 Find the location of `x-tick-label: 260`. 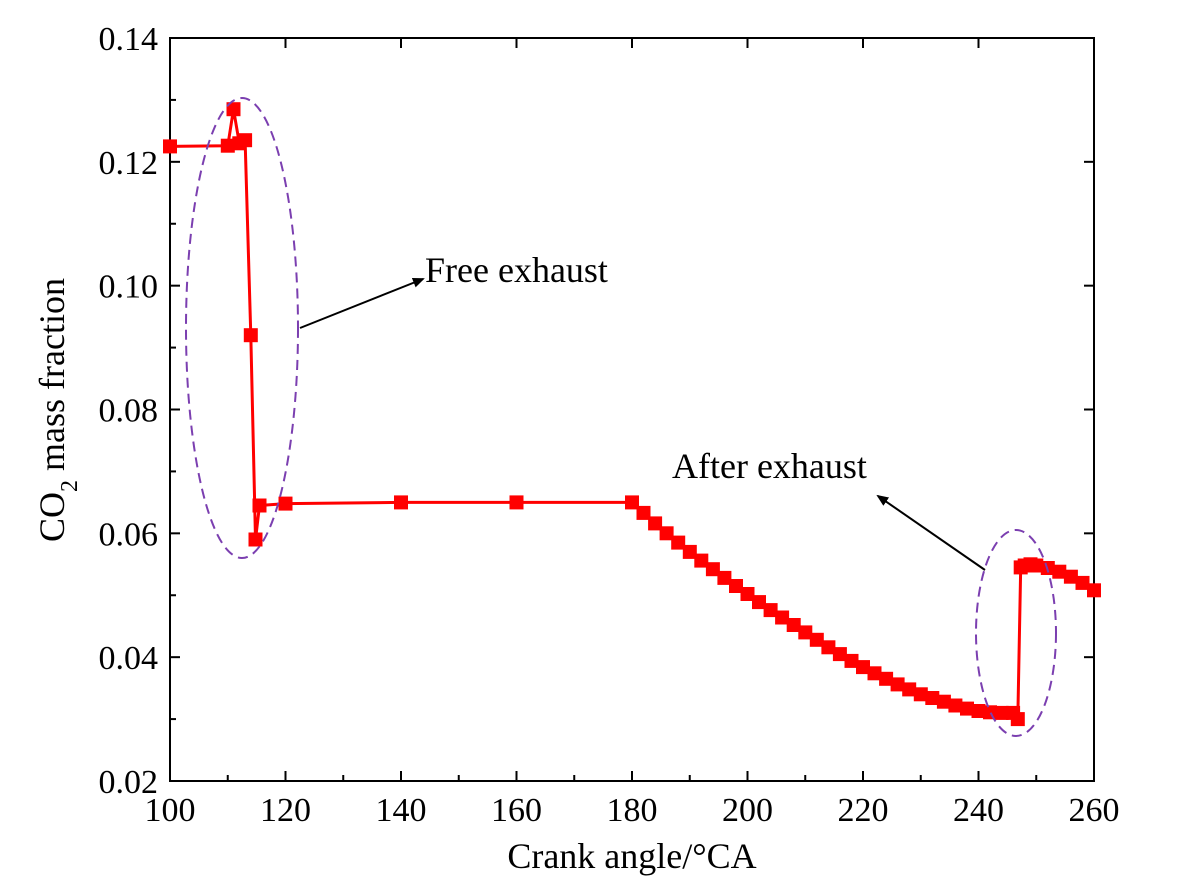

x-tick-label: 260 is located at coordinates (1094, 810).